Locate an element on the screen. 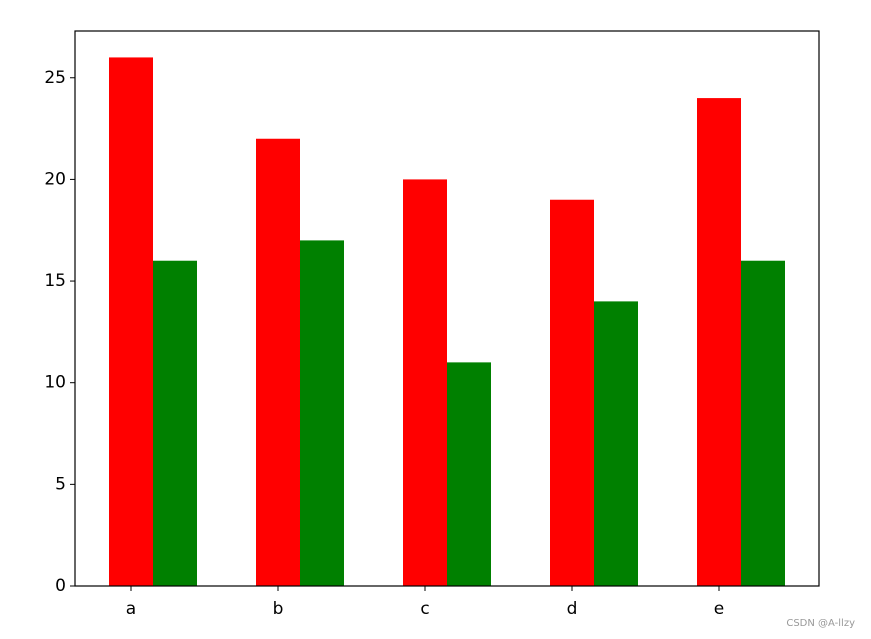  y-tick-label: 0 is located at coordinates (60, 586).